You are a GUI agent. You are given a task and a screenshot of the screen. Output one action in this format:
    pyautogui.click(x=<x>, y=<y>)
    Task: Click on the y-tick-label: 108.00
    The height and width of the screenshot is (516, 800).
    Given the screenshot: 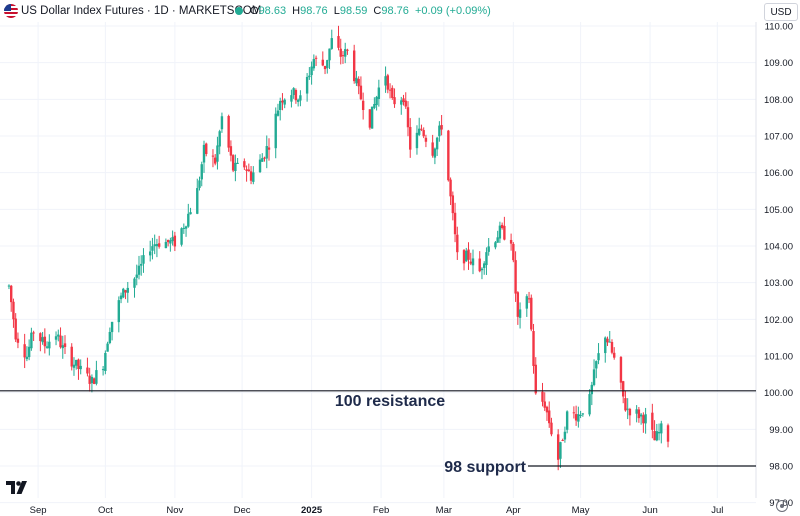 What is the action you would take?
    pyautogui.click(x=778, y=100)
    